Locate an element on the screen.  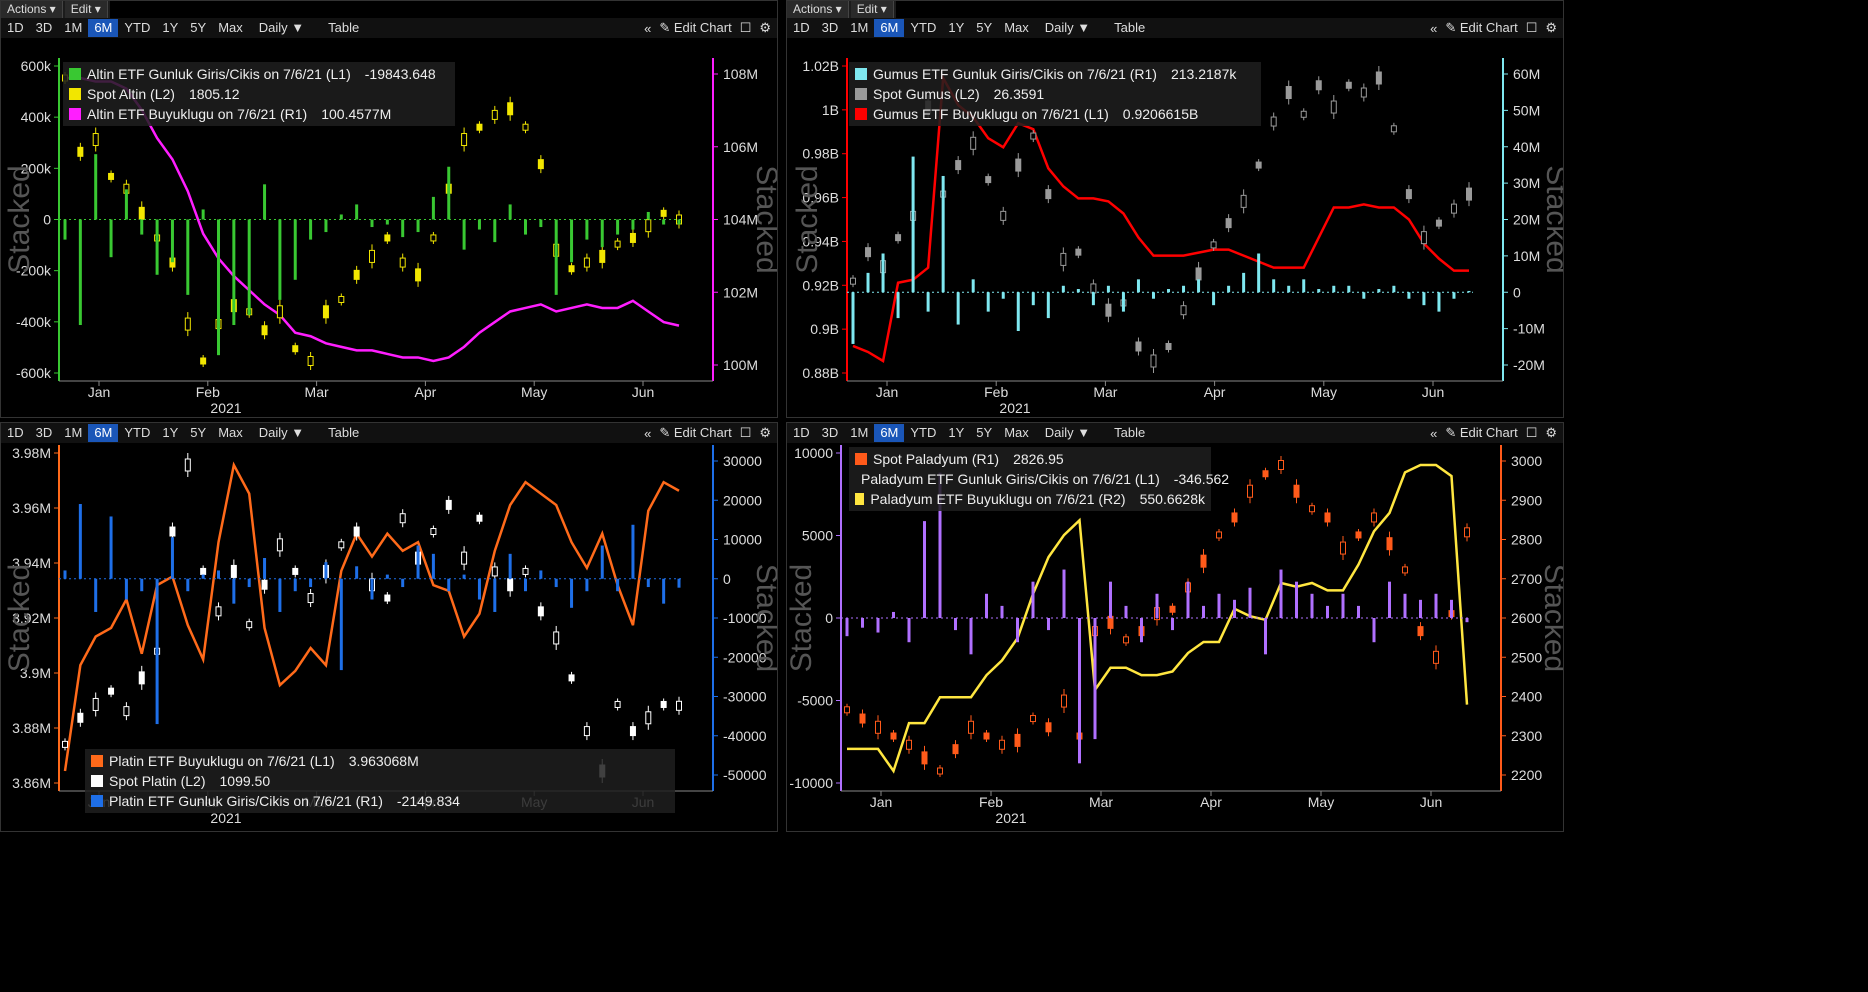
empty-area-right is located at coordinates (1717, 417).